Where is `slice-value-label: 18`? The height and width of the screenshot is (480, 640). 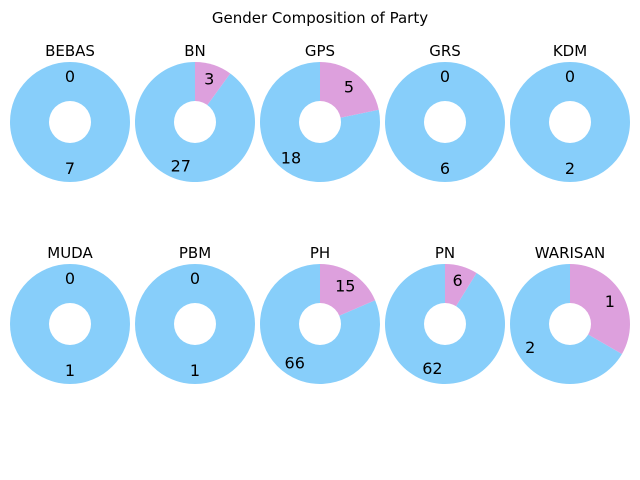 slice-value-label: 18 is located at coordinates (291, 158).